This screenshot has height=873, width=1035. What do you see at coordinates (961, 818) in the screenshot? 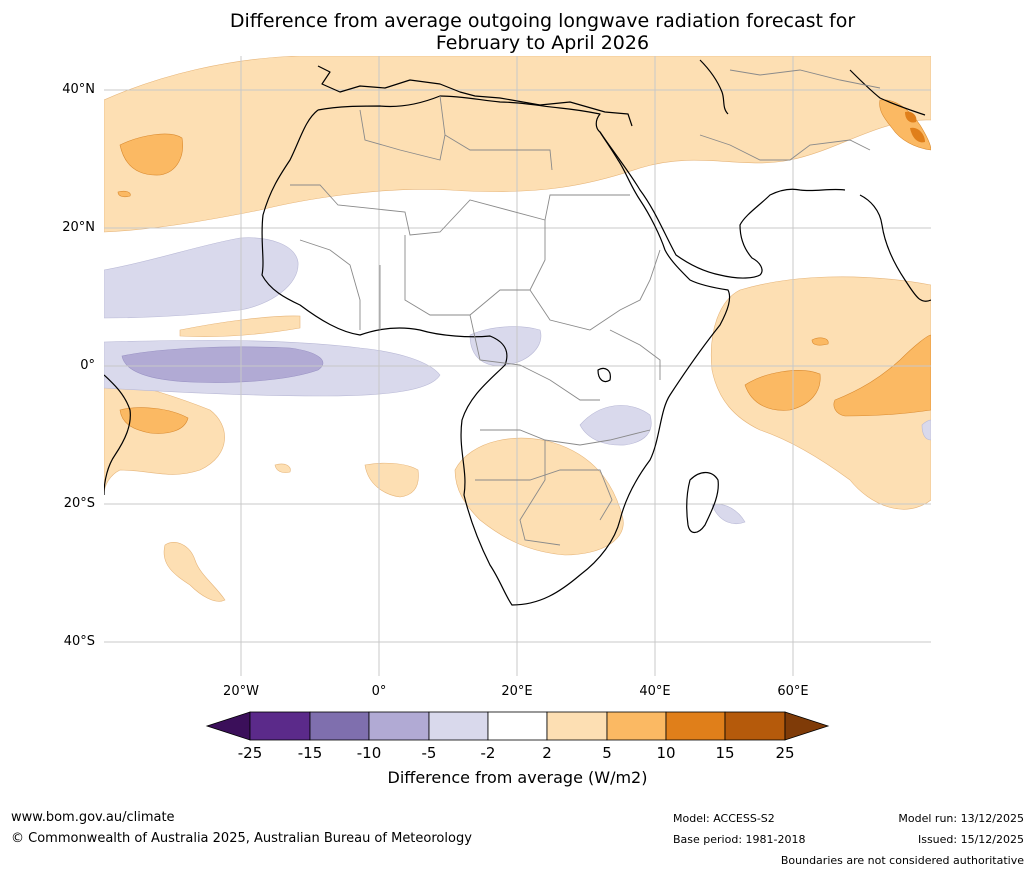
I see `model-run-text: Model run: 13/12/2025` at bounding box center [961, 818].